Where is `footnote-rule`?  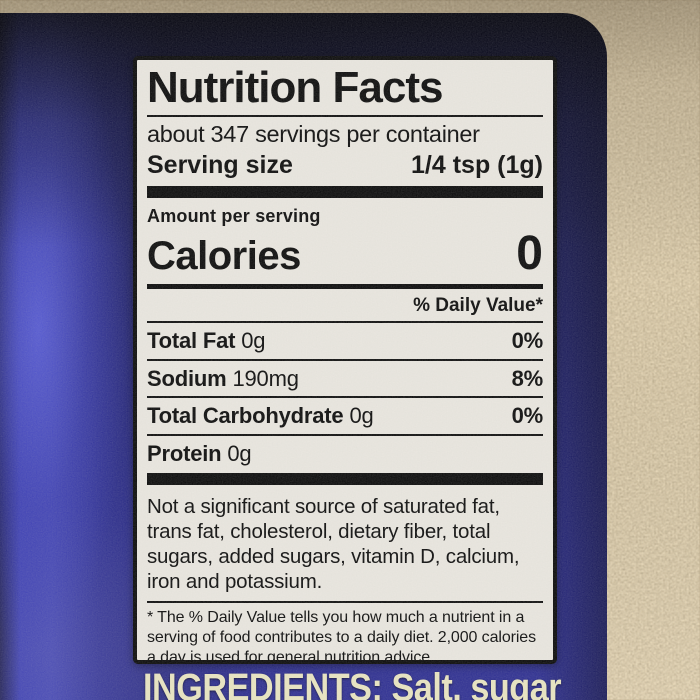
footnote-rule is located at coordinates (345, 601).